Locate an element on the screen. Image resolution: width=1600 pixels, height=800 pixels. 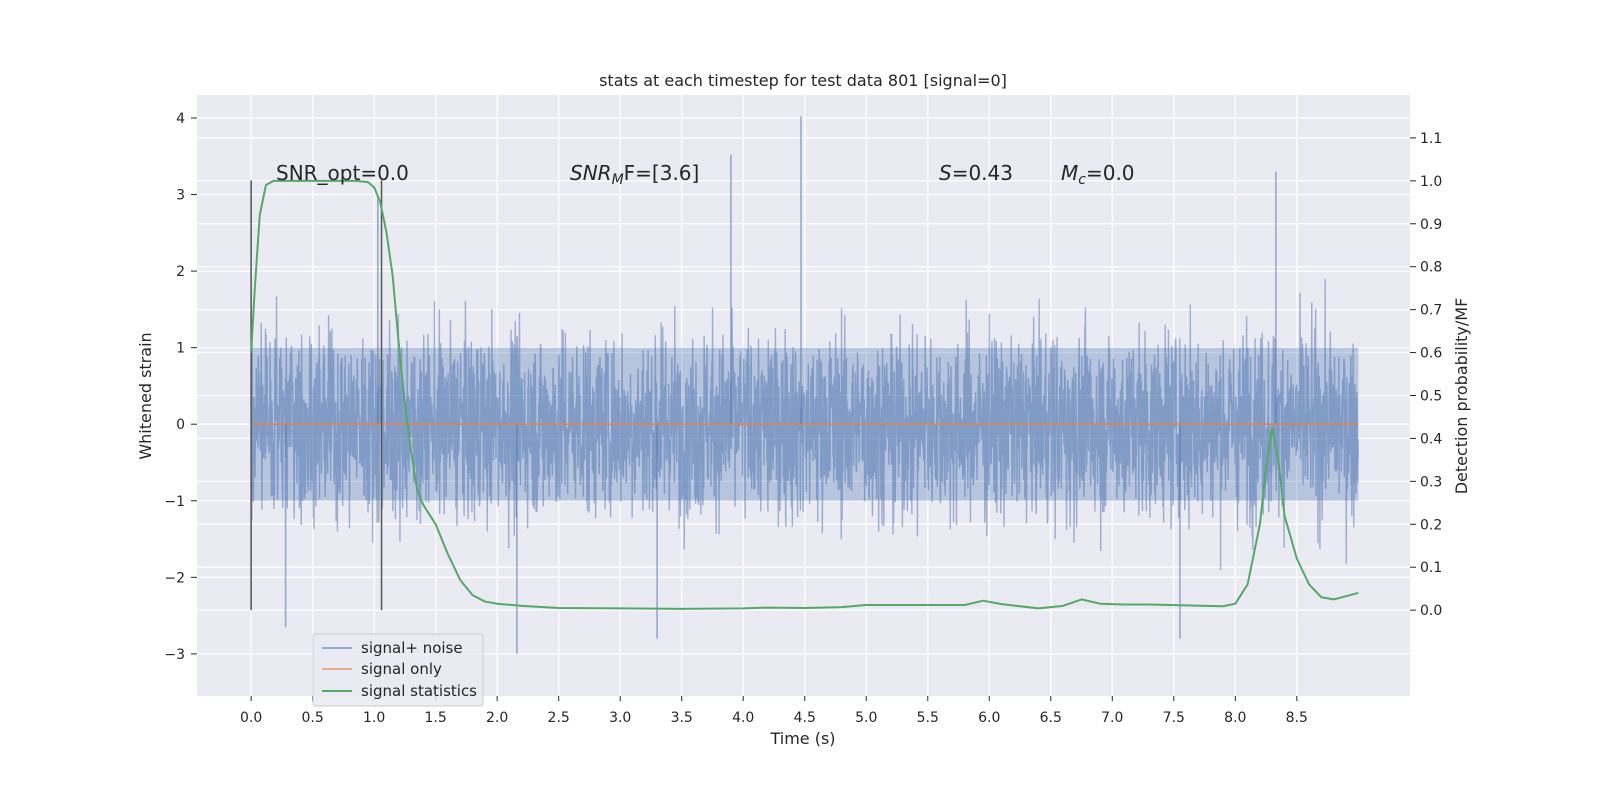
x-tick-label: 5.5 is located at coordinates (928, 718).